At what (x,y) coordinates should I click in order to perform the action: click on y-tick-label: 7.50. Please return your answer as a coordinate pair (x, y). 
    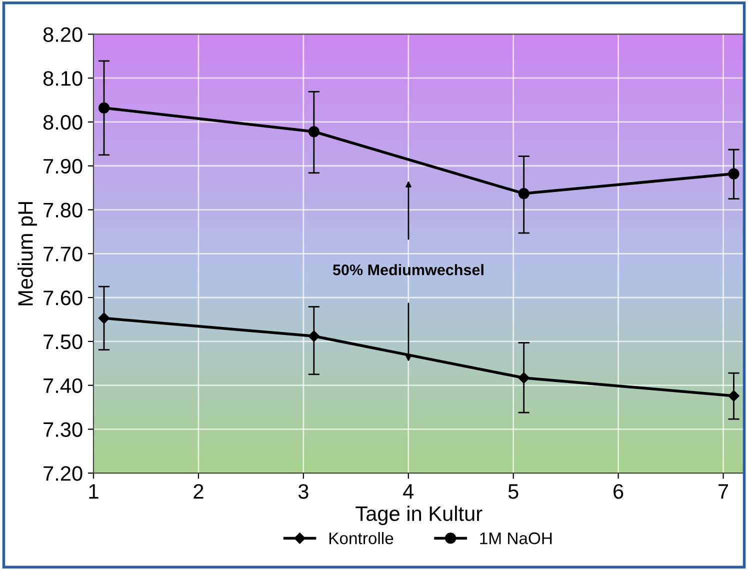
    Looking at the image, I should click on (63, 342).